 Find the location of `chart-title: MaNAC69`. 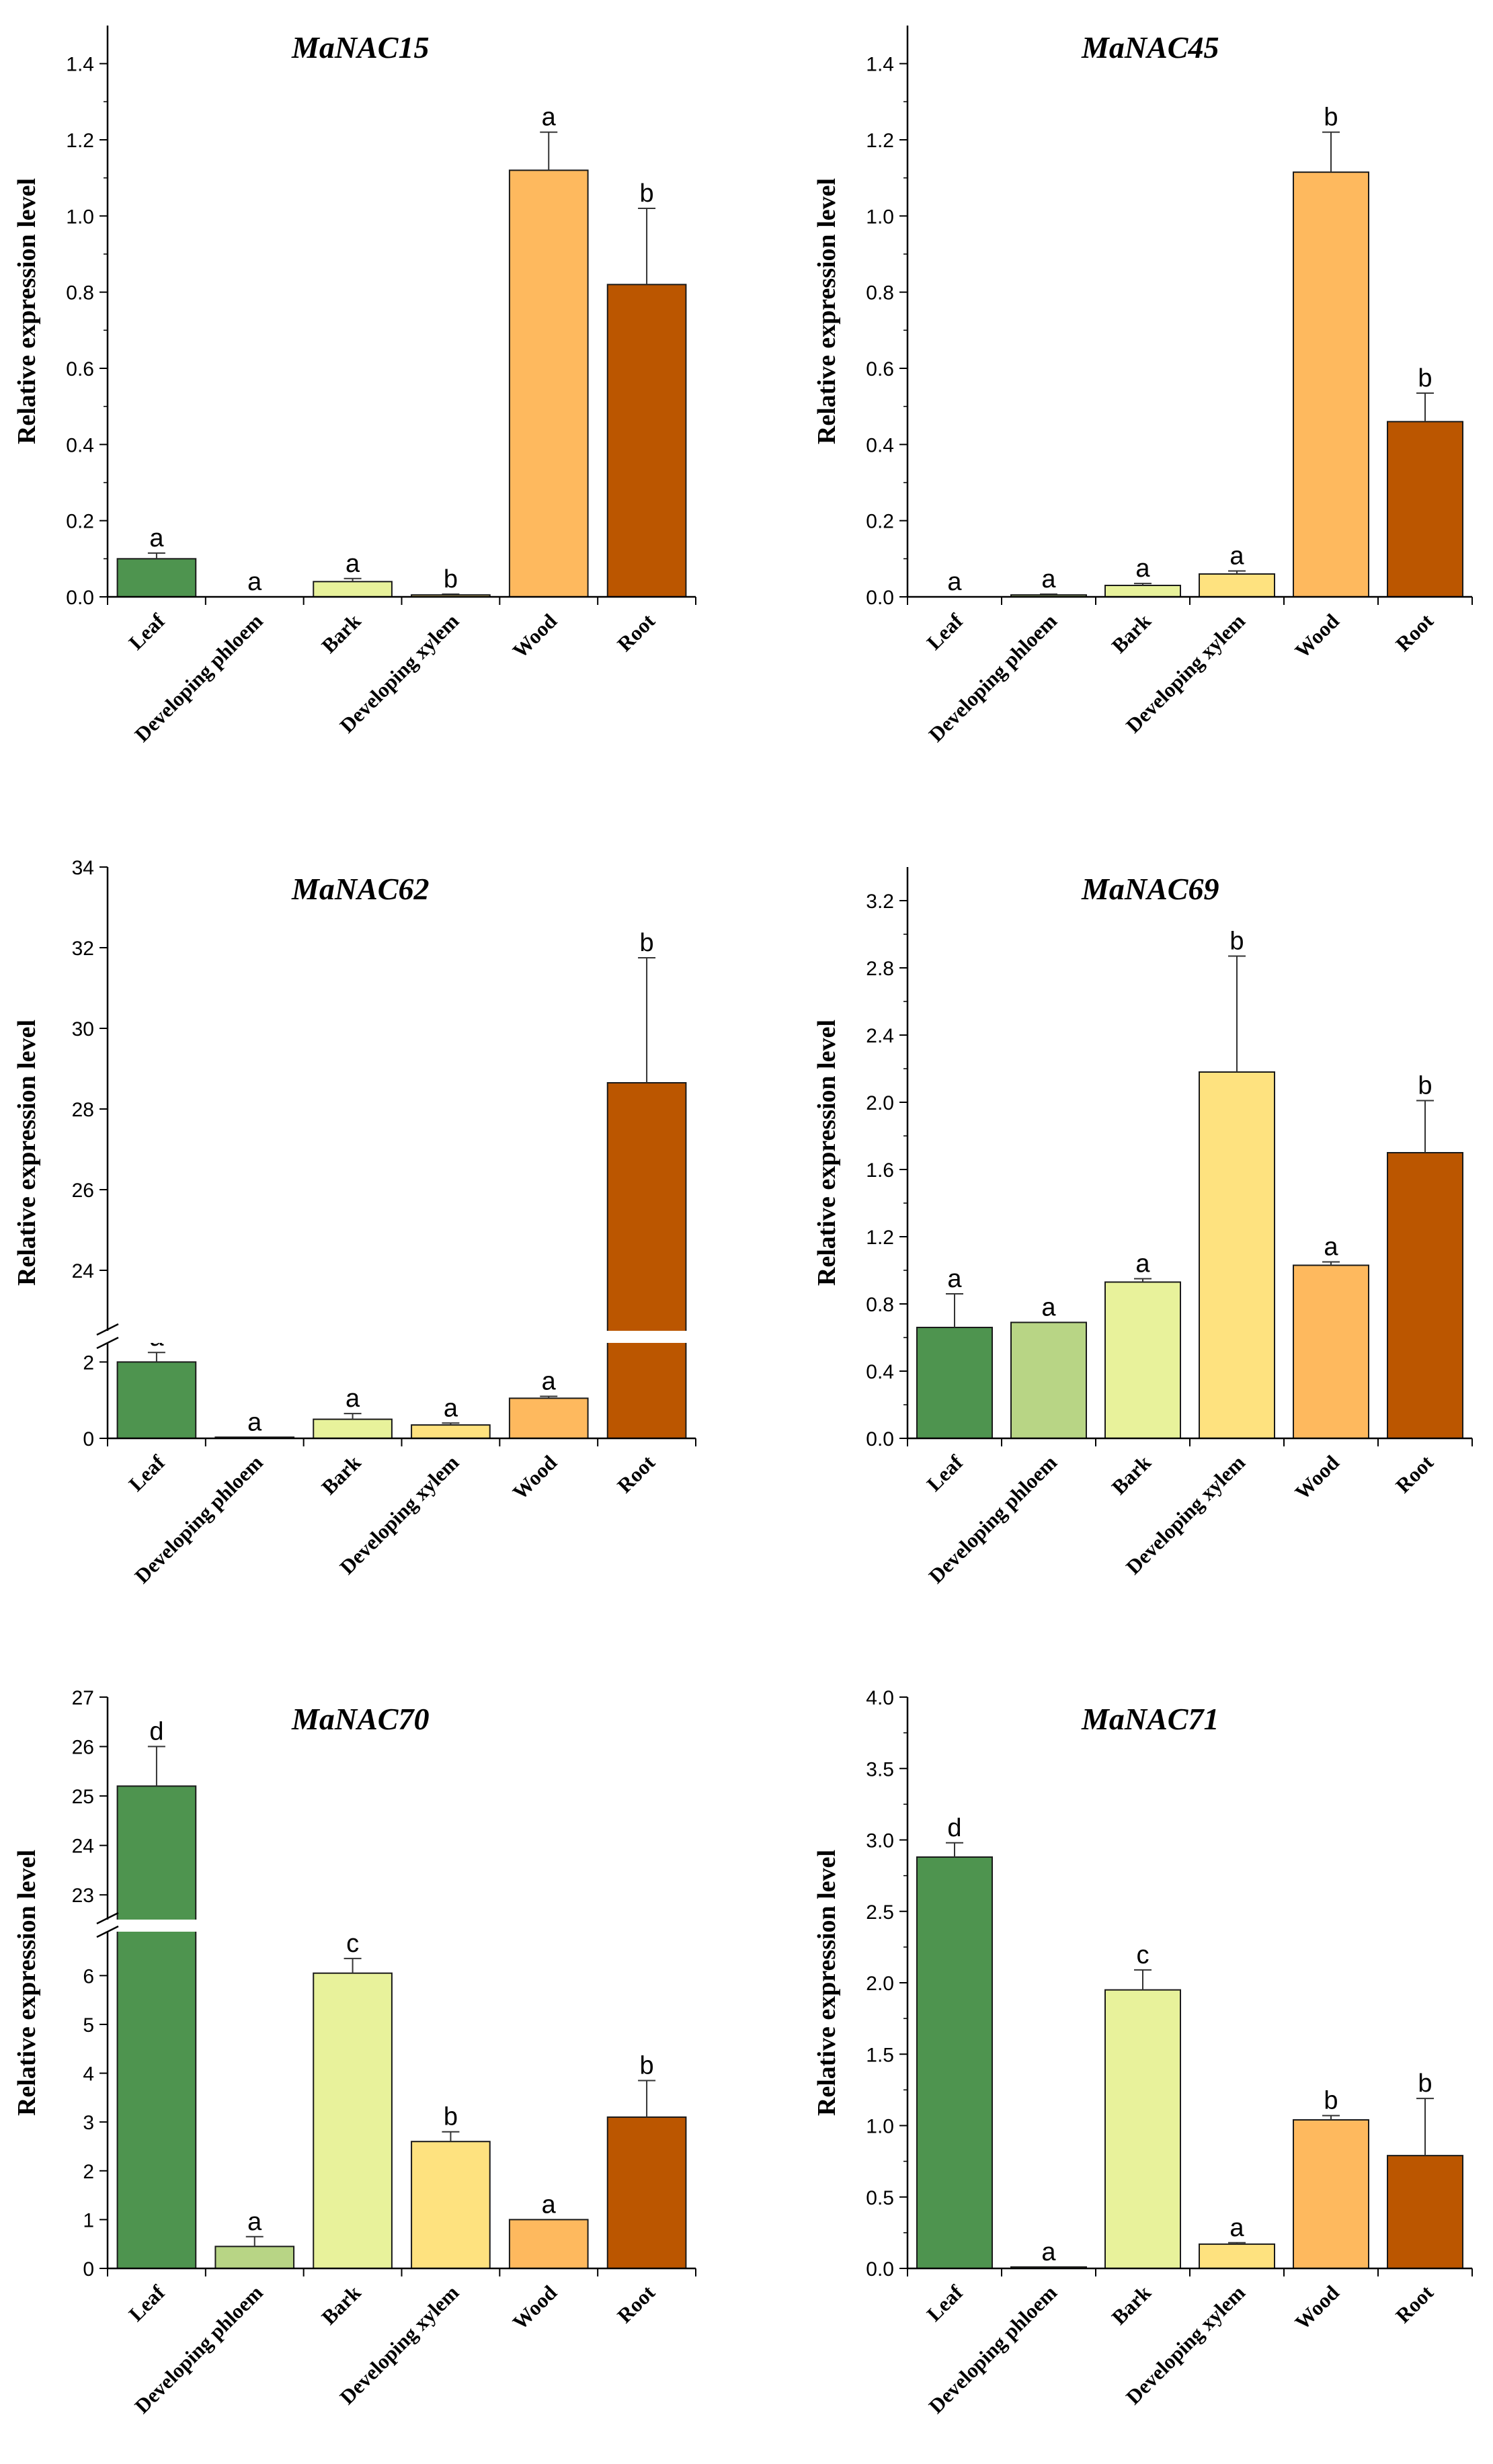

chart-title: MaNAC69 is located at coordinates (1150, 889).